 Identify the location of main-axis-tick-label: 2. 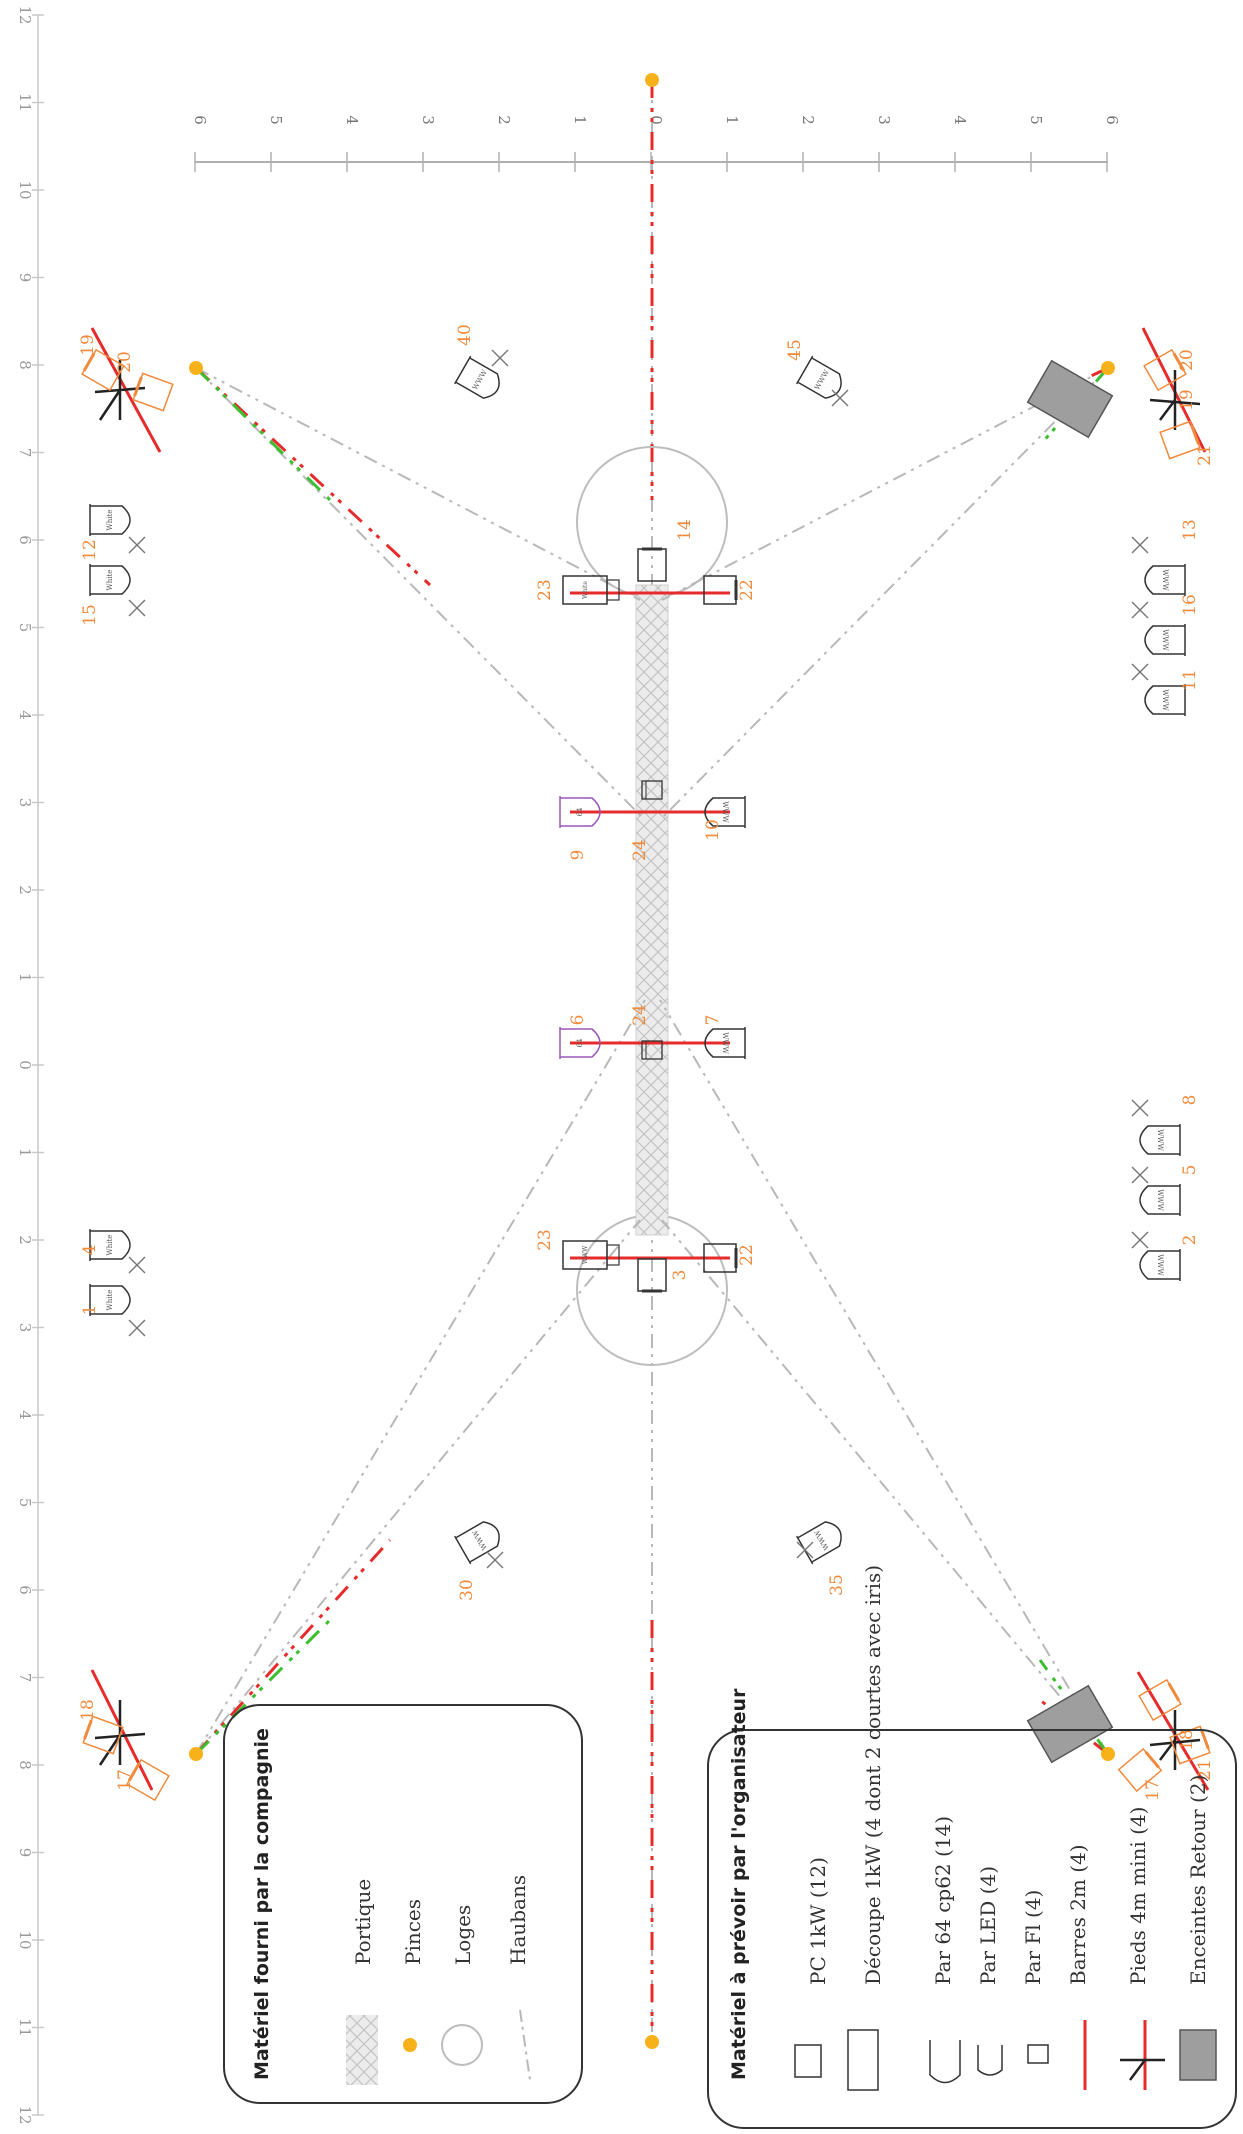
(25, 890).